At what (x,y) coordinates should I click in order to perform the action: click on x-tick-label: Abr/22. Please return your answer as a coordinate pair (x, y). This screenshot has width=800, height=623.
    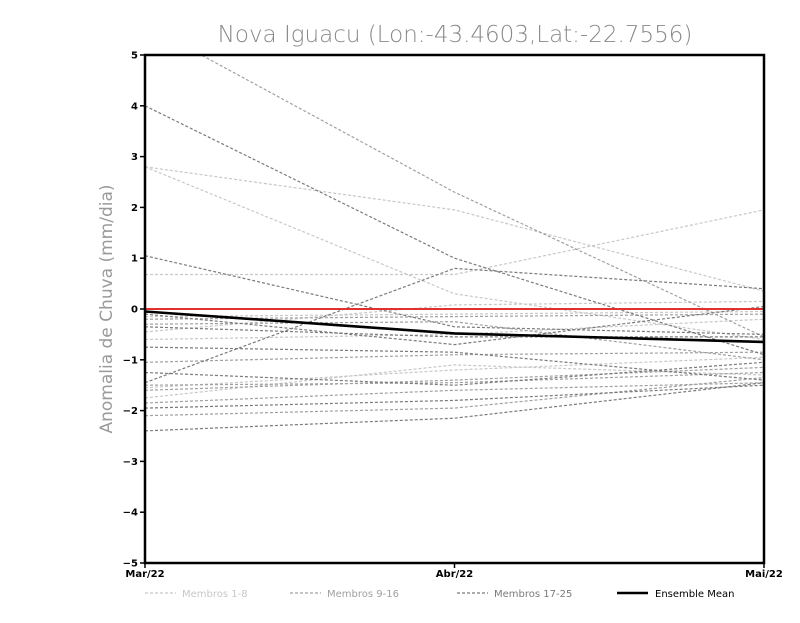
    Looking at the image, I should click on (454, 574).